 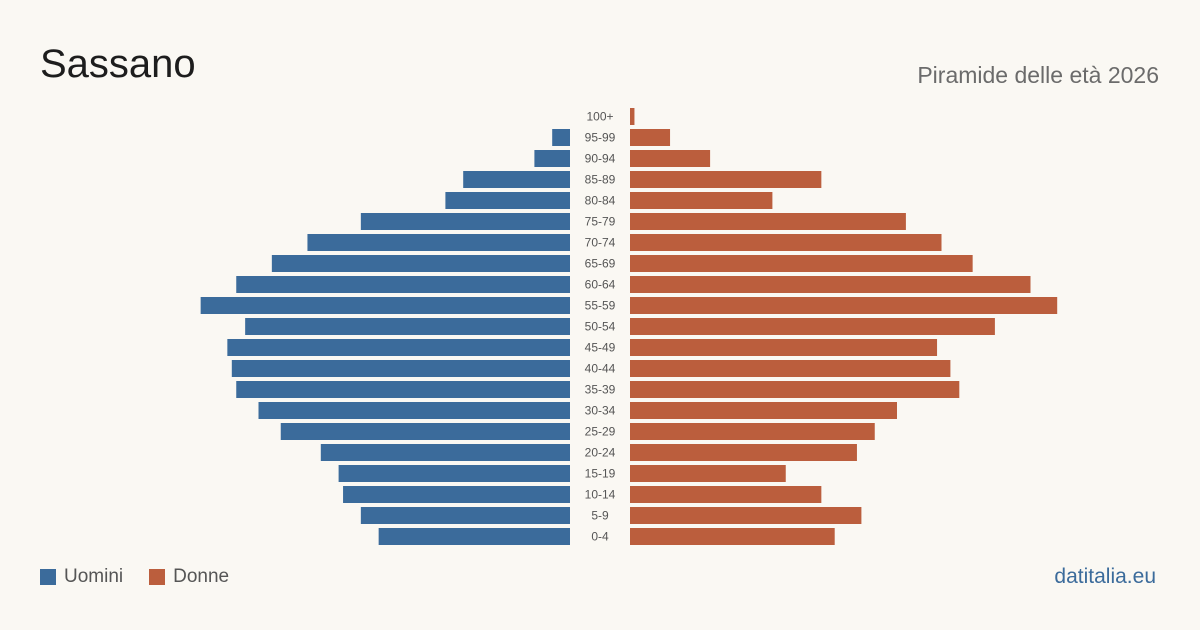 I want to click on legend-label-men: Uomini, so click(x=94, y=576).